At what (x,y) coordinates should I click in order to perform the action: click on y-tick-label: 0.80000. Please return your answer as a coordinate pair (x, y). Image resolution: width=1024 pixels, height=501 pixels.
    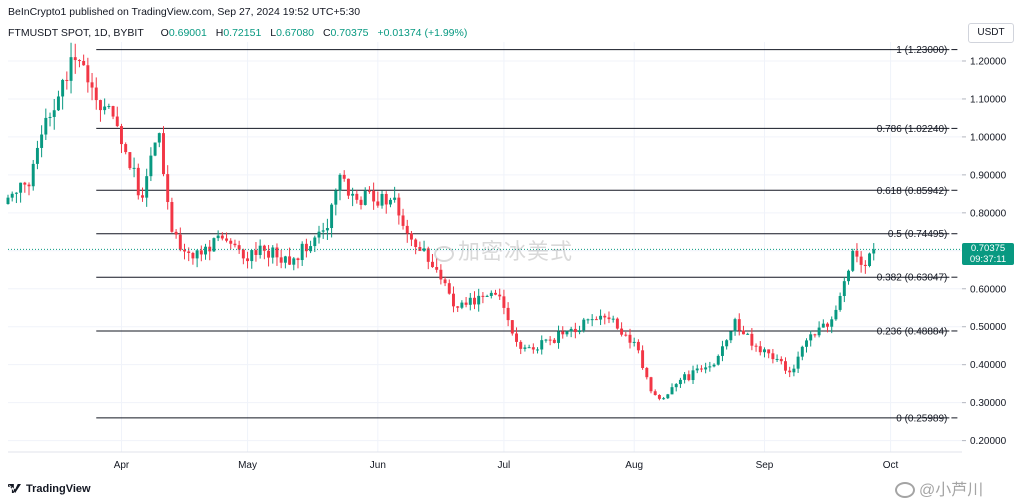
    Looking at the image, I should click on (988, 213).